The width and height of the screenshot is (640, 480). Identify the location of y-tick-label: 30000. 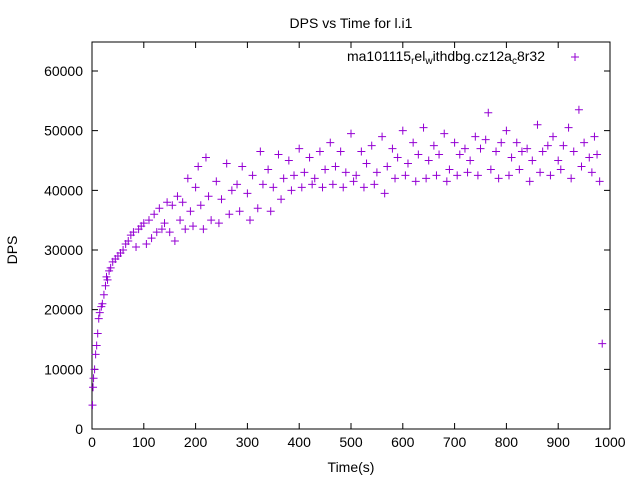
(63, 250).